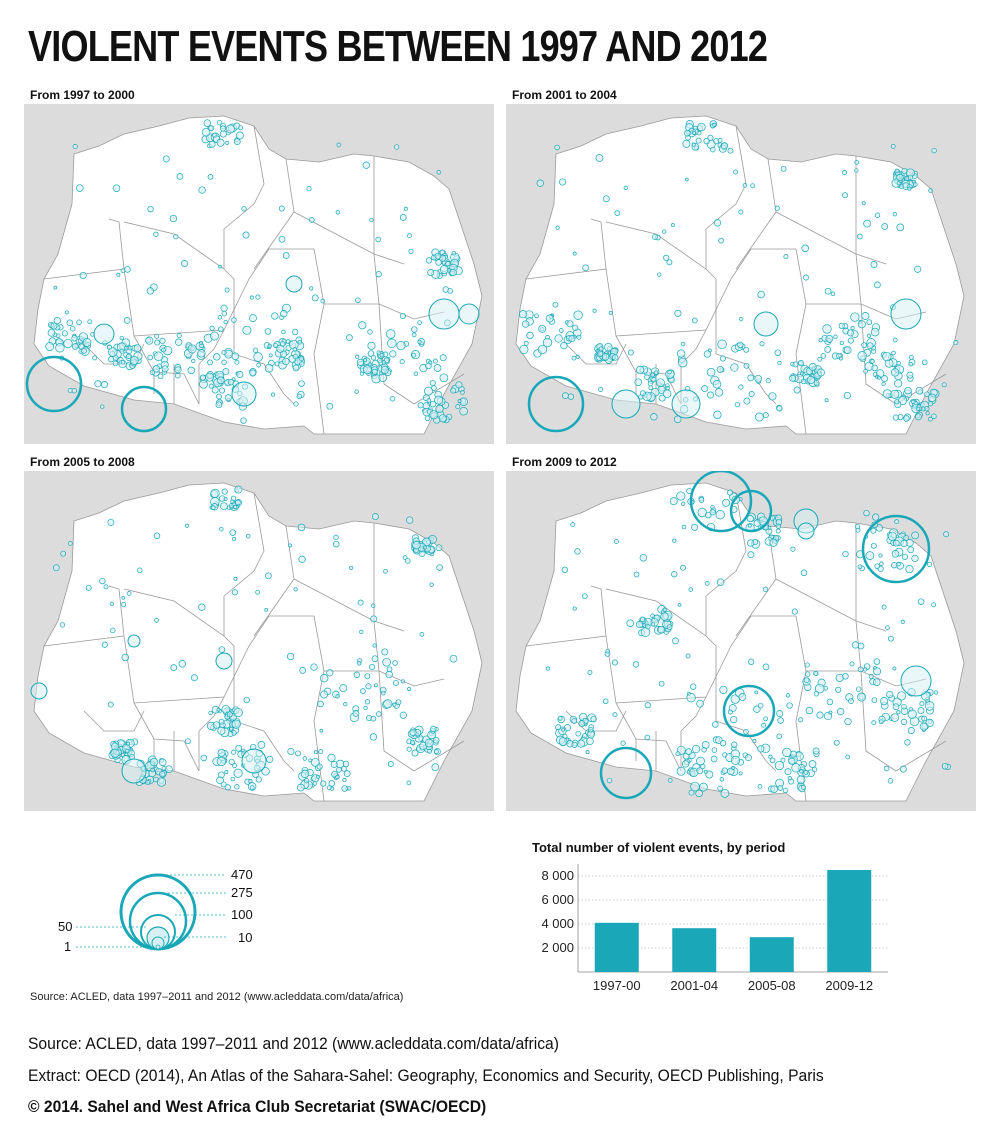  I want to click on x-tick-label: 2005-08, so click(772, 985).